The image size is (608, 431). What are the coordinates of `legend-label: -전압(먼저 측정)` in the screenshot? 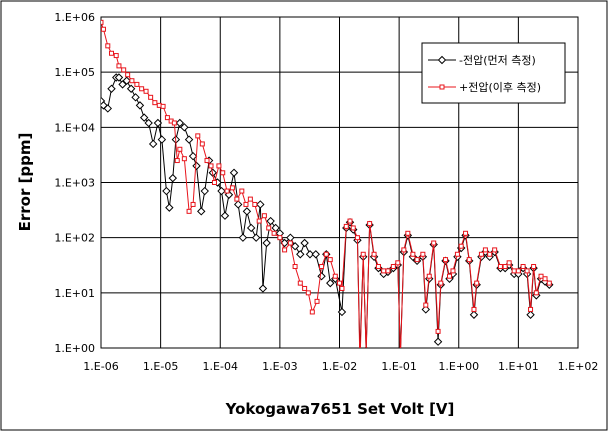 It's located at (497, 60).